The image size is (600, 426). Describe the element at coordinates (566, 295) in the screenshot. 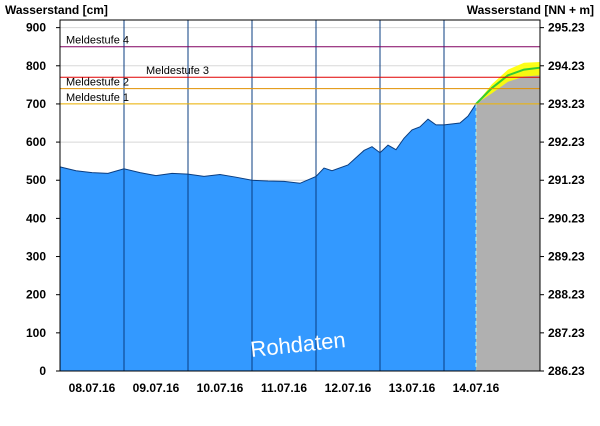

I see `y-tick-label-right: 288.23` at that location.